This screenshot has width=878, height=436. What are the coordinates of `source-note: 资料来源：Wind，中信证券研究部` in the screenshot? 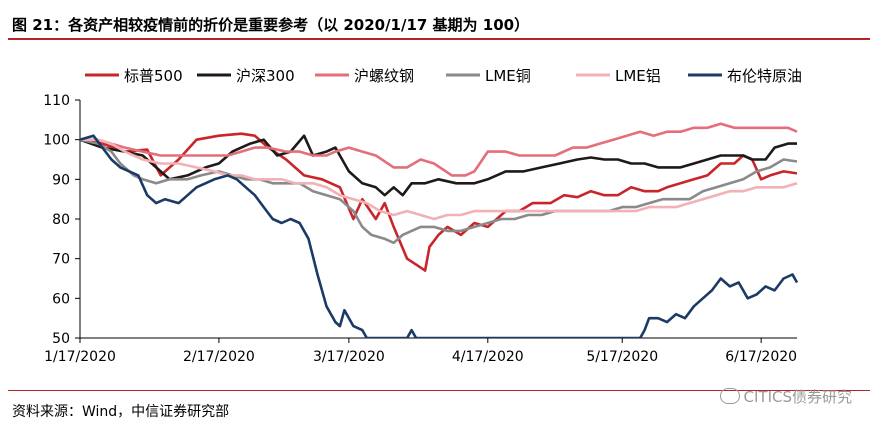 It's located at (121, 412).